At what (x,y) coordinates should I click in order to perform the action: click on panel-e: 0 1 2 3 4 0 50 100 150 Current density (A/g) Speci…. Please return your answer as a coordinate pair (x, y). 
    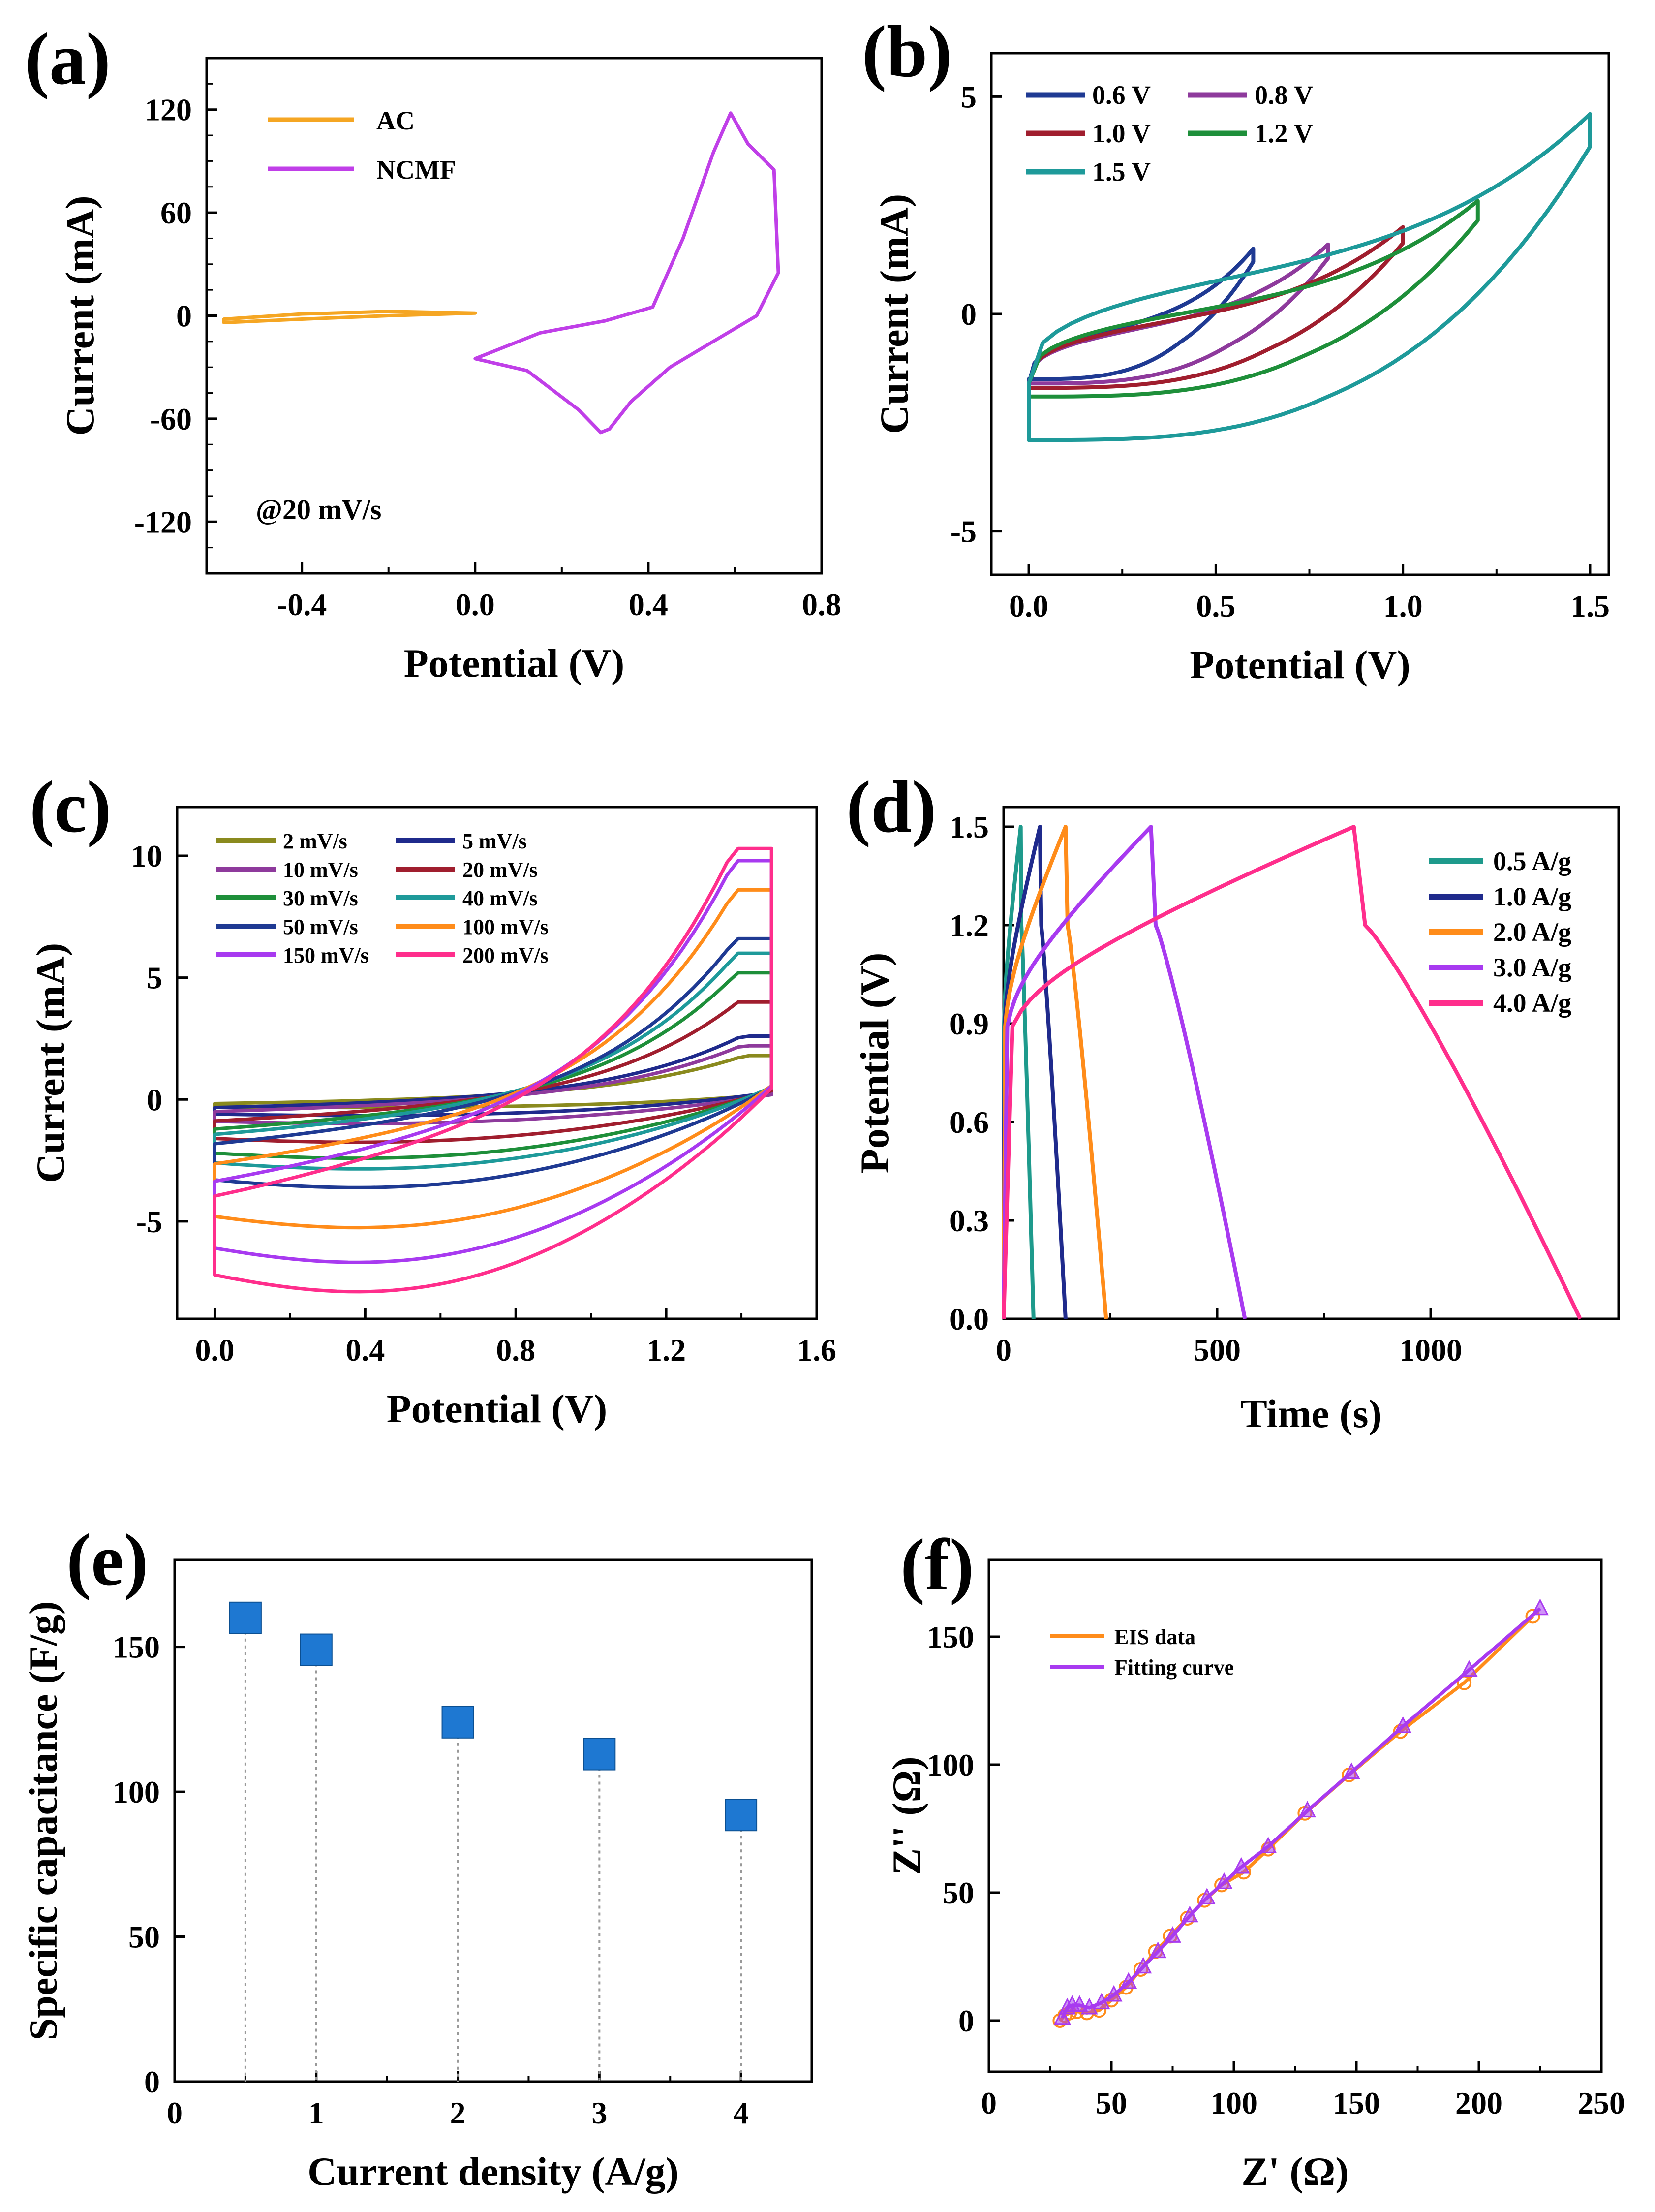
    Looking at the image, I should click on (417, 1856).